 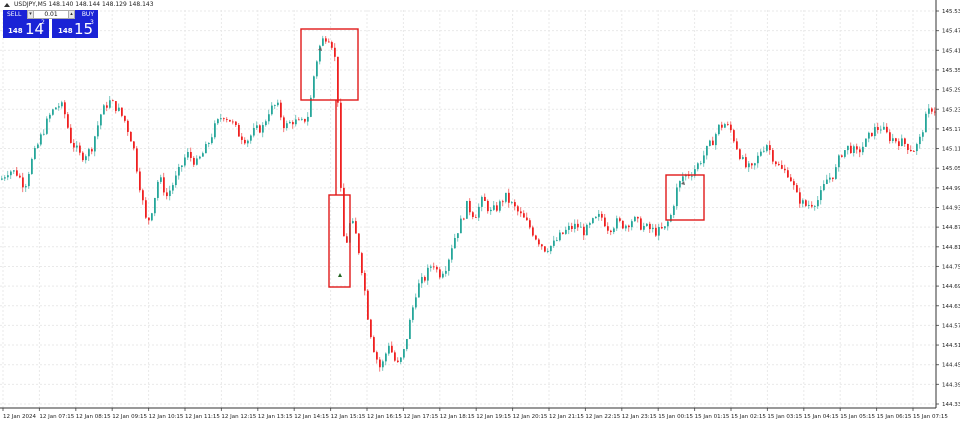 What do you see at coordinates (7, 4) in the screenshot?
I see `triangle-icon` at bounding box center [7, 4].